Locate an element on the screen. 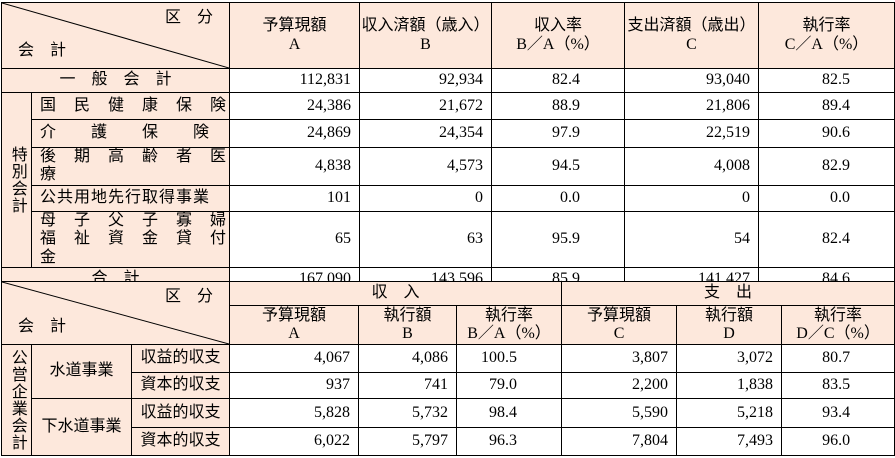 This screenshot has width=895, height=458. column-header: 執行額 D is located at coordinates (729, 325).